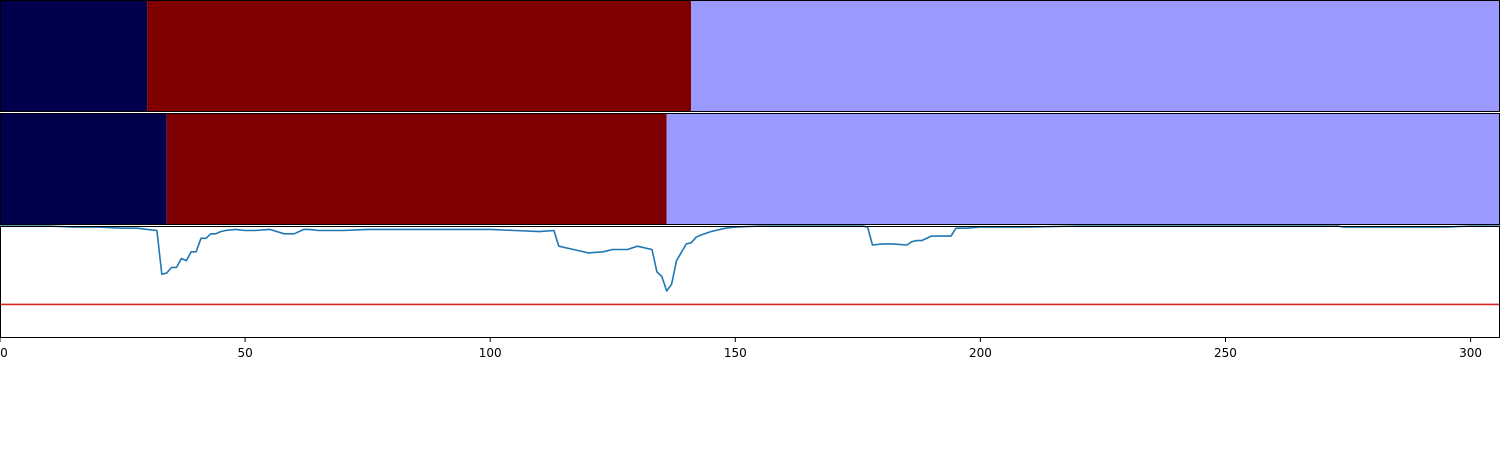  What do you see at coordinates (735, 353) in the screenshot?
I see `x-tick-label: 150` at bounding box center [735, 353].